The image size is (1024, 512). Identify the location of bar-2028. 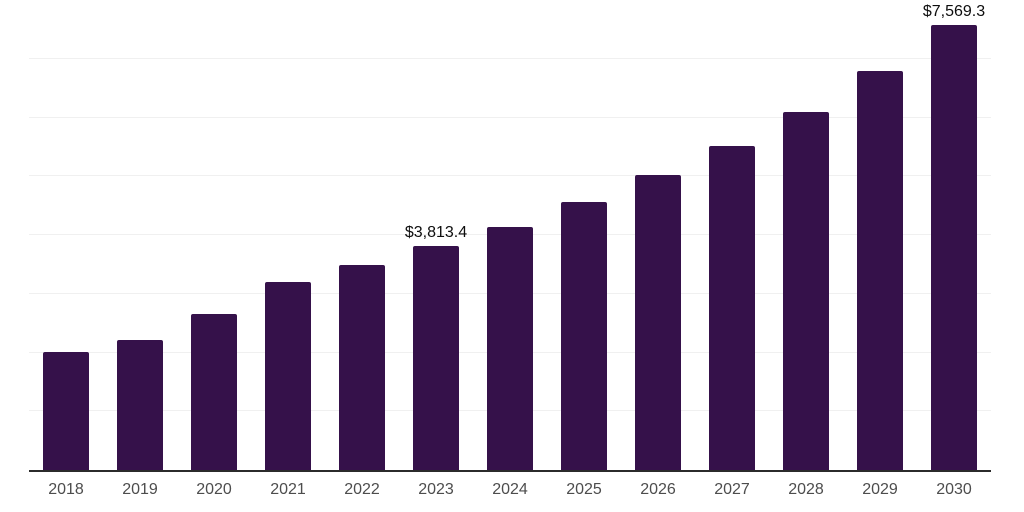
(806, 290).